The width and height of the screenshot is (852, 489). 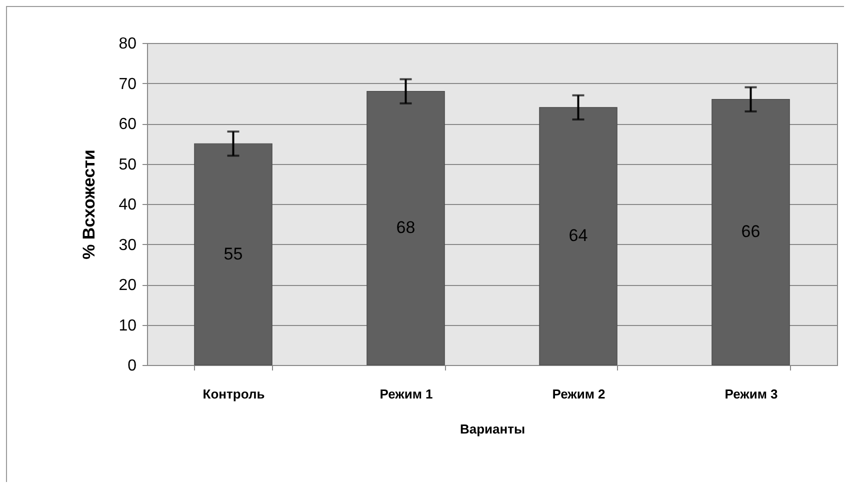 What do you see at coordinates (579, 394) in the screenshot?
I see `x-tick-label: Режим 2` at bounding box center [579, 394].